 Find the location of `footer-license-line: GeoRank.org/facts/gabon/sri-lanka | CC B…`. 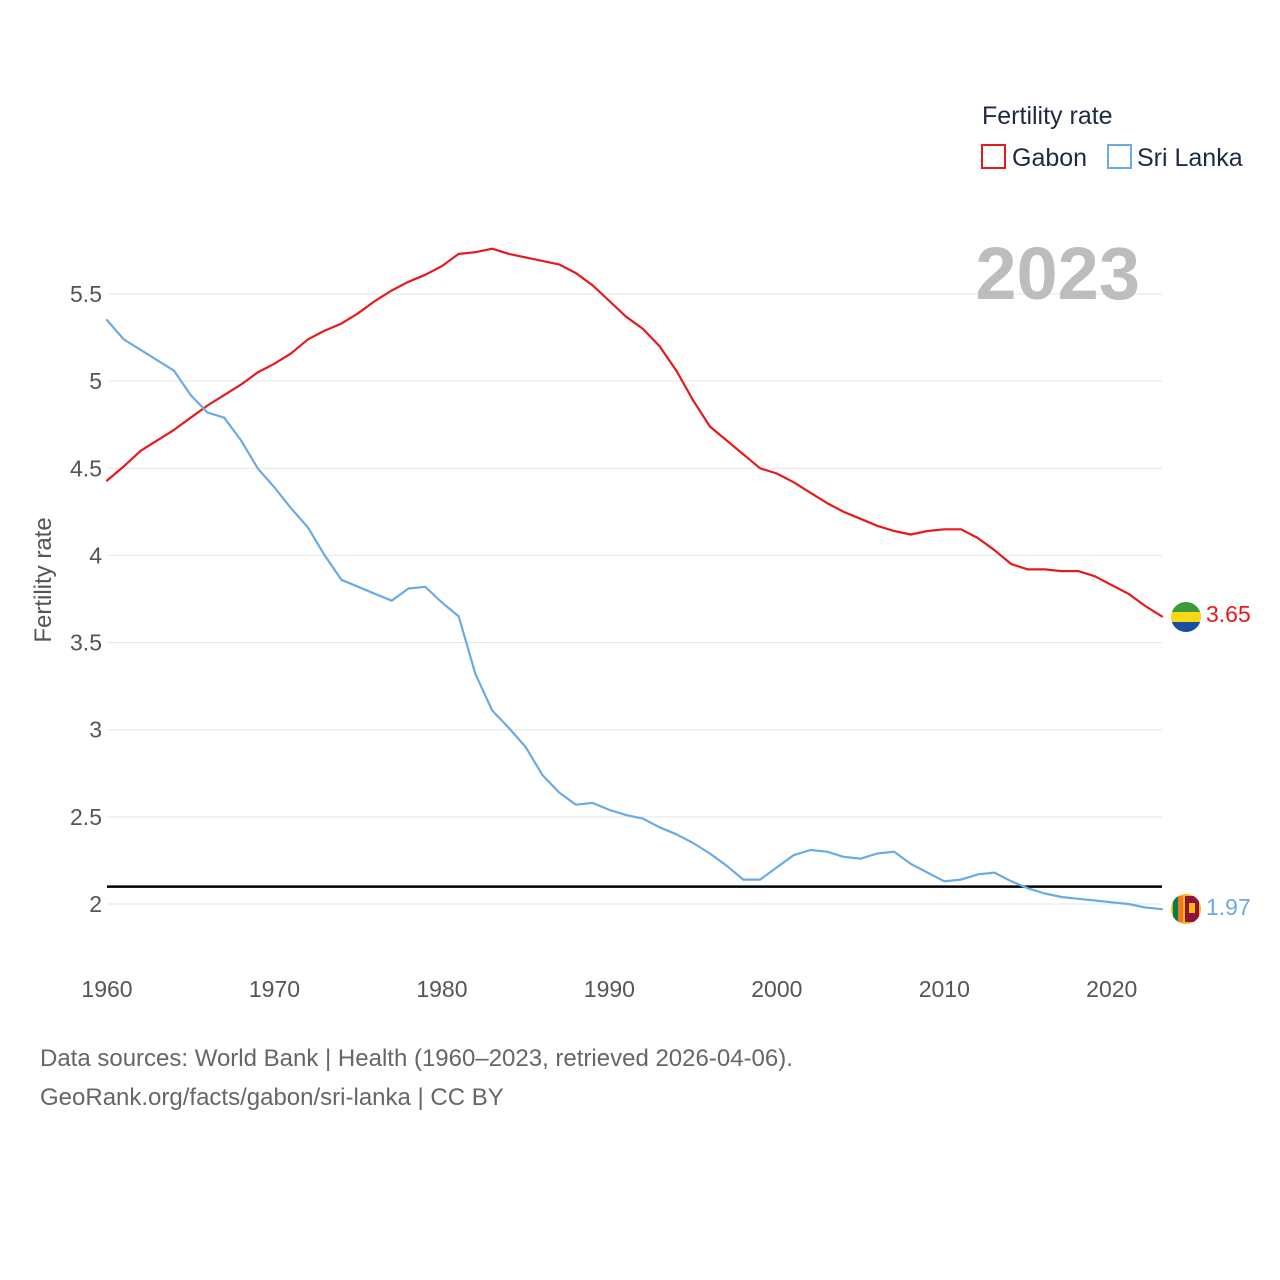

footer-license-line: GeoRank.org/facts/gabon/sri-lanka | CC B… is located at coordinates (272, 1097).